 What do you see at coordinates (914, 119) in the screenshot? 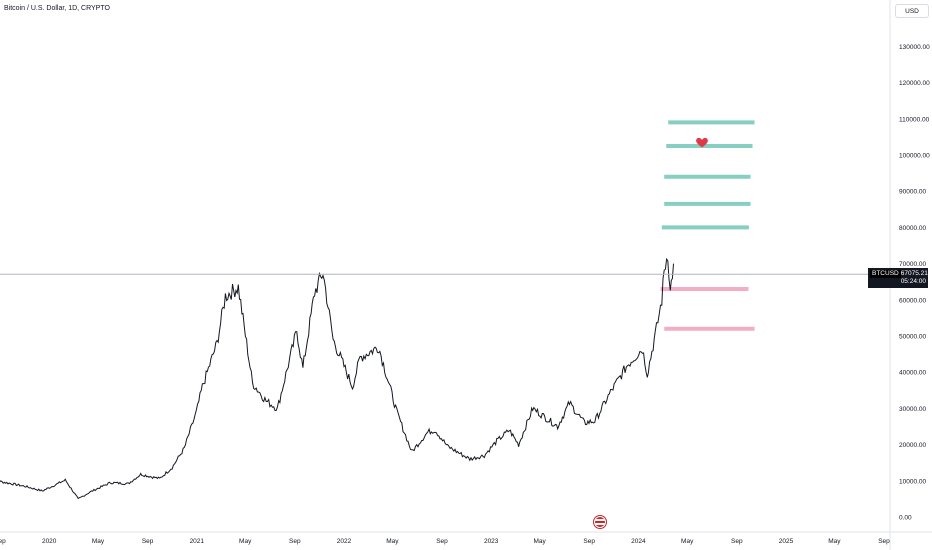
I see `y-tick-label: 110000.00` at bounding box center [914, 119].